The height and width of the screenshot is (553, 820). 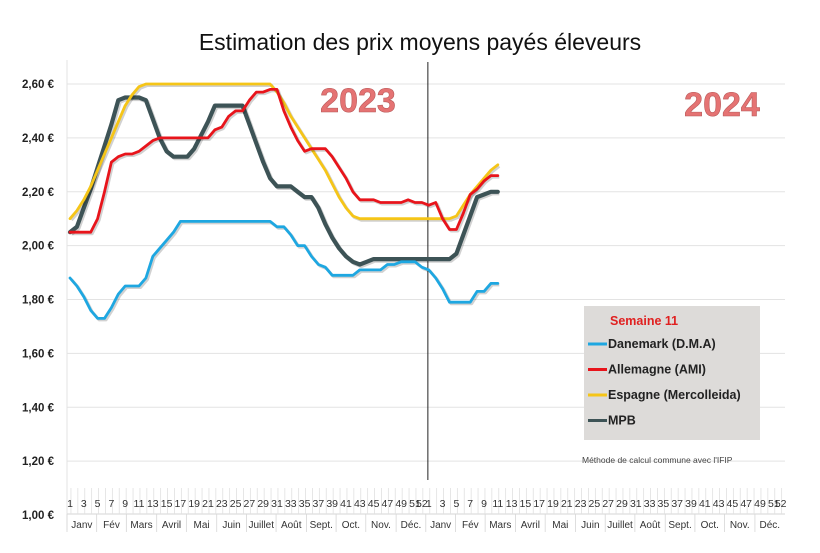 I want to click on x-tick-label: 45, so click(x=374, y=504).